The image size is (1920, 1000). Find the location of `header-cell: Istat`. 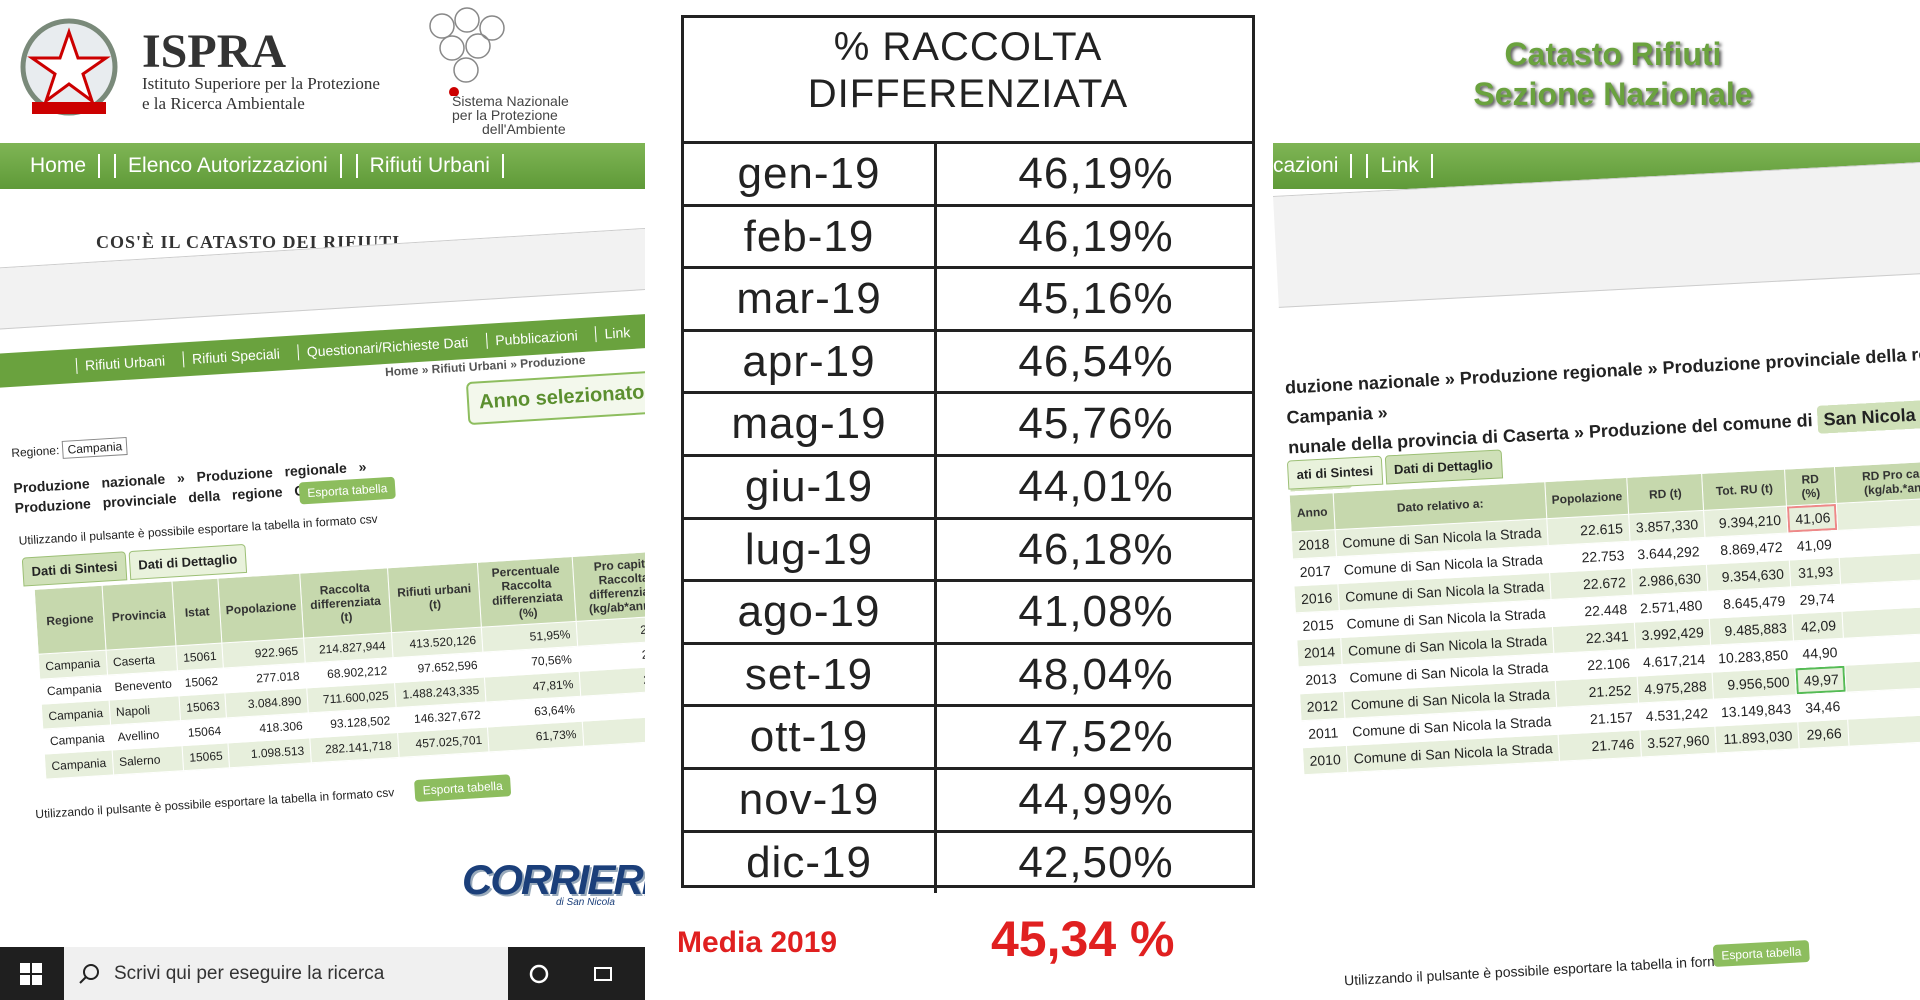

header-cell: Istat is located at coordinates (197, 612).